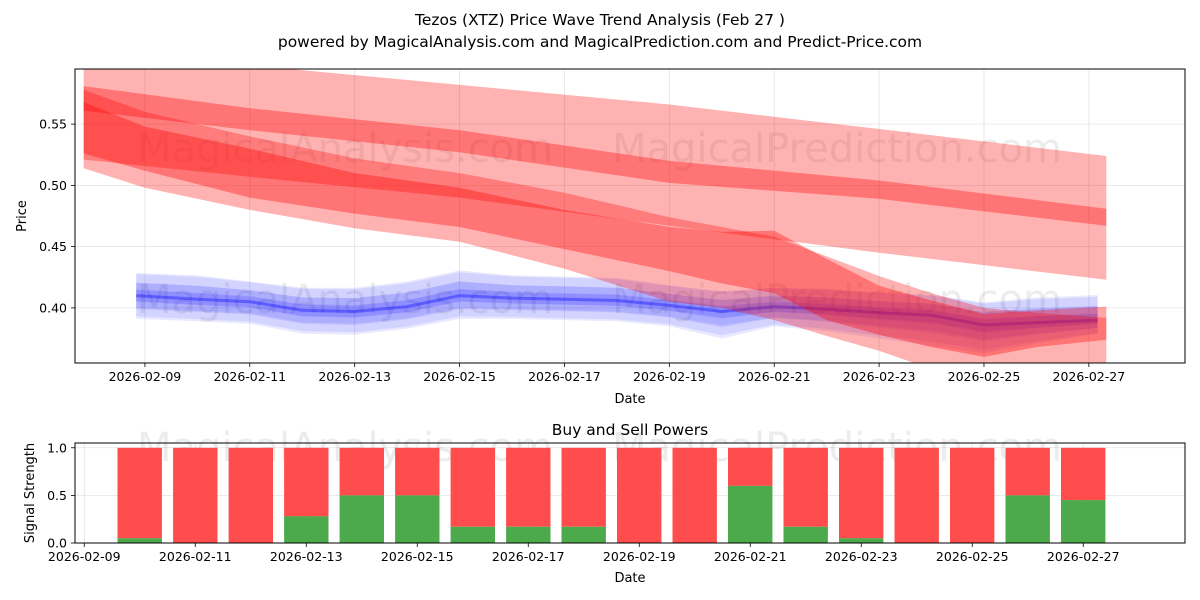  What do you see at coordinates (53, 124) in the screenshot?
I see `price-y-tick-label: 0.55` at bounding box center [53, 124].